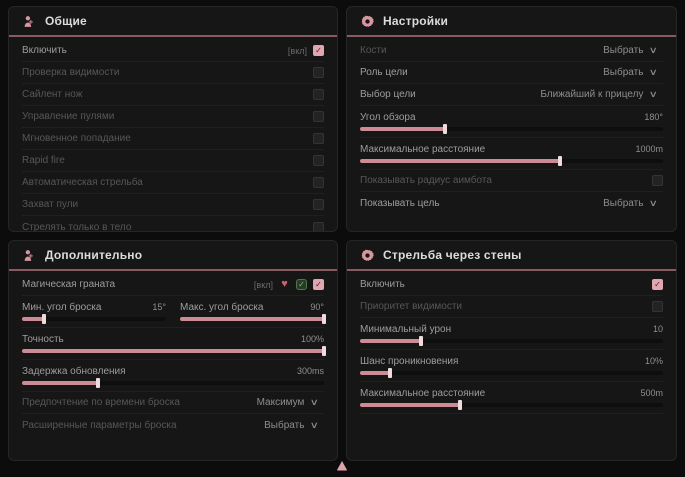  What do you see at coordinates (511, 361) in the screenshot?
I see `slider-caption: Шанс проникновения 10%` at bounding box center [511, 361].